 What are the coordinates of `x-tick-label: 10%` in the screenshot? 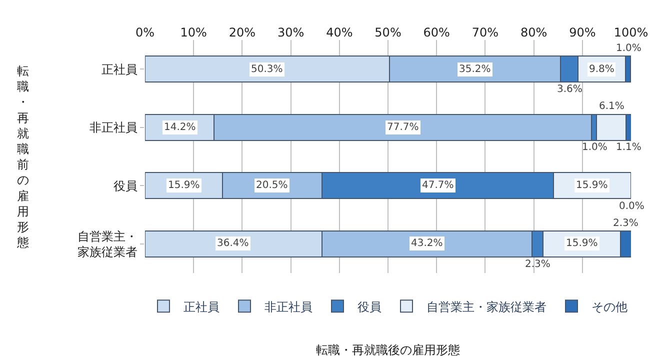 It's located at (193, 33).